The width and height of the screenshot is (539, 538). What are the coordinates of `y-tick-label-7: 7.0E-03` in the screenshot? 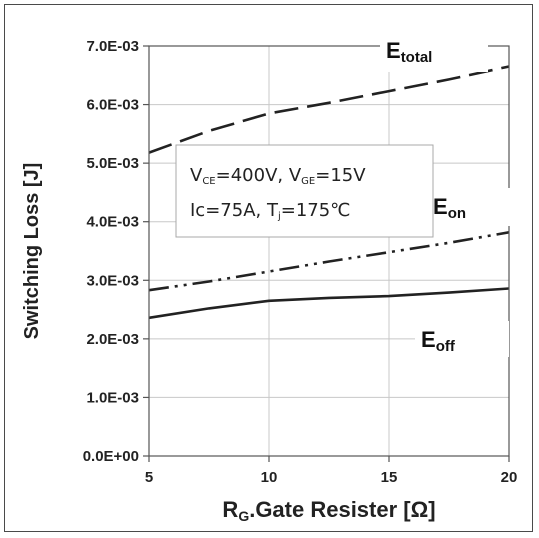 It's located at (112, 46).